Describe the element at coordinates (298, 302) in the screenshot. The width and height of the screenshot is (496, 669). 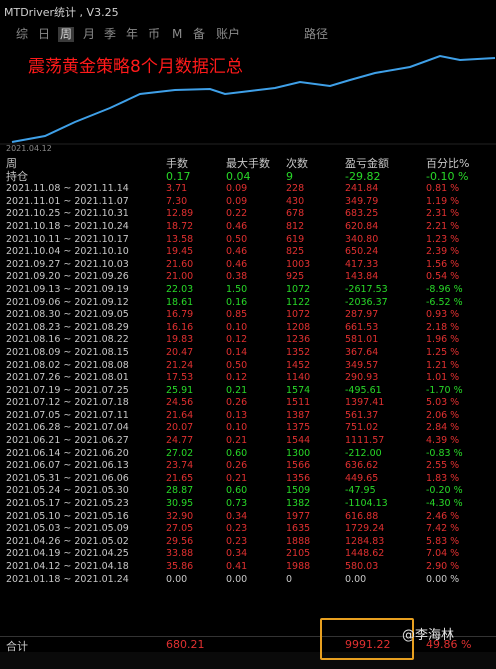
I see `cell-count: 1122` at that location.